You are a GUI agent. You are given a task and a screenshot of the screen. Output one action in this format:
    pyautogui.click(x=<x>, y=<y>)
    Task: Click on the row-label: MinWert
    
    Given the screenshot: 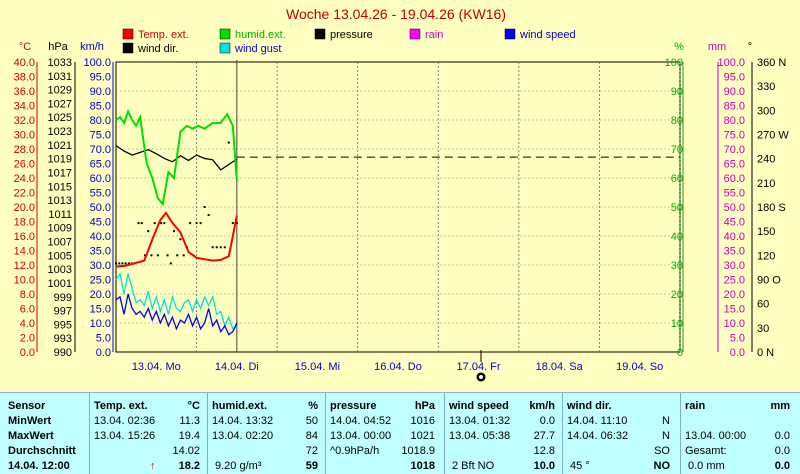 What is the action you would take?
    pyautogui.click(x=30, y=421)
    